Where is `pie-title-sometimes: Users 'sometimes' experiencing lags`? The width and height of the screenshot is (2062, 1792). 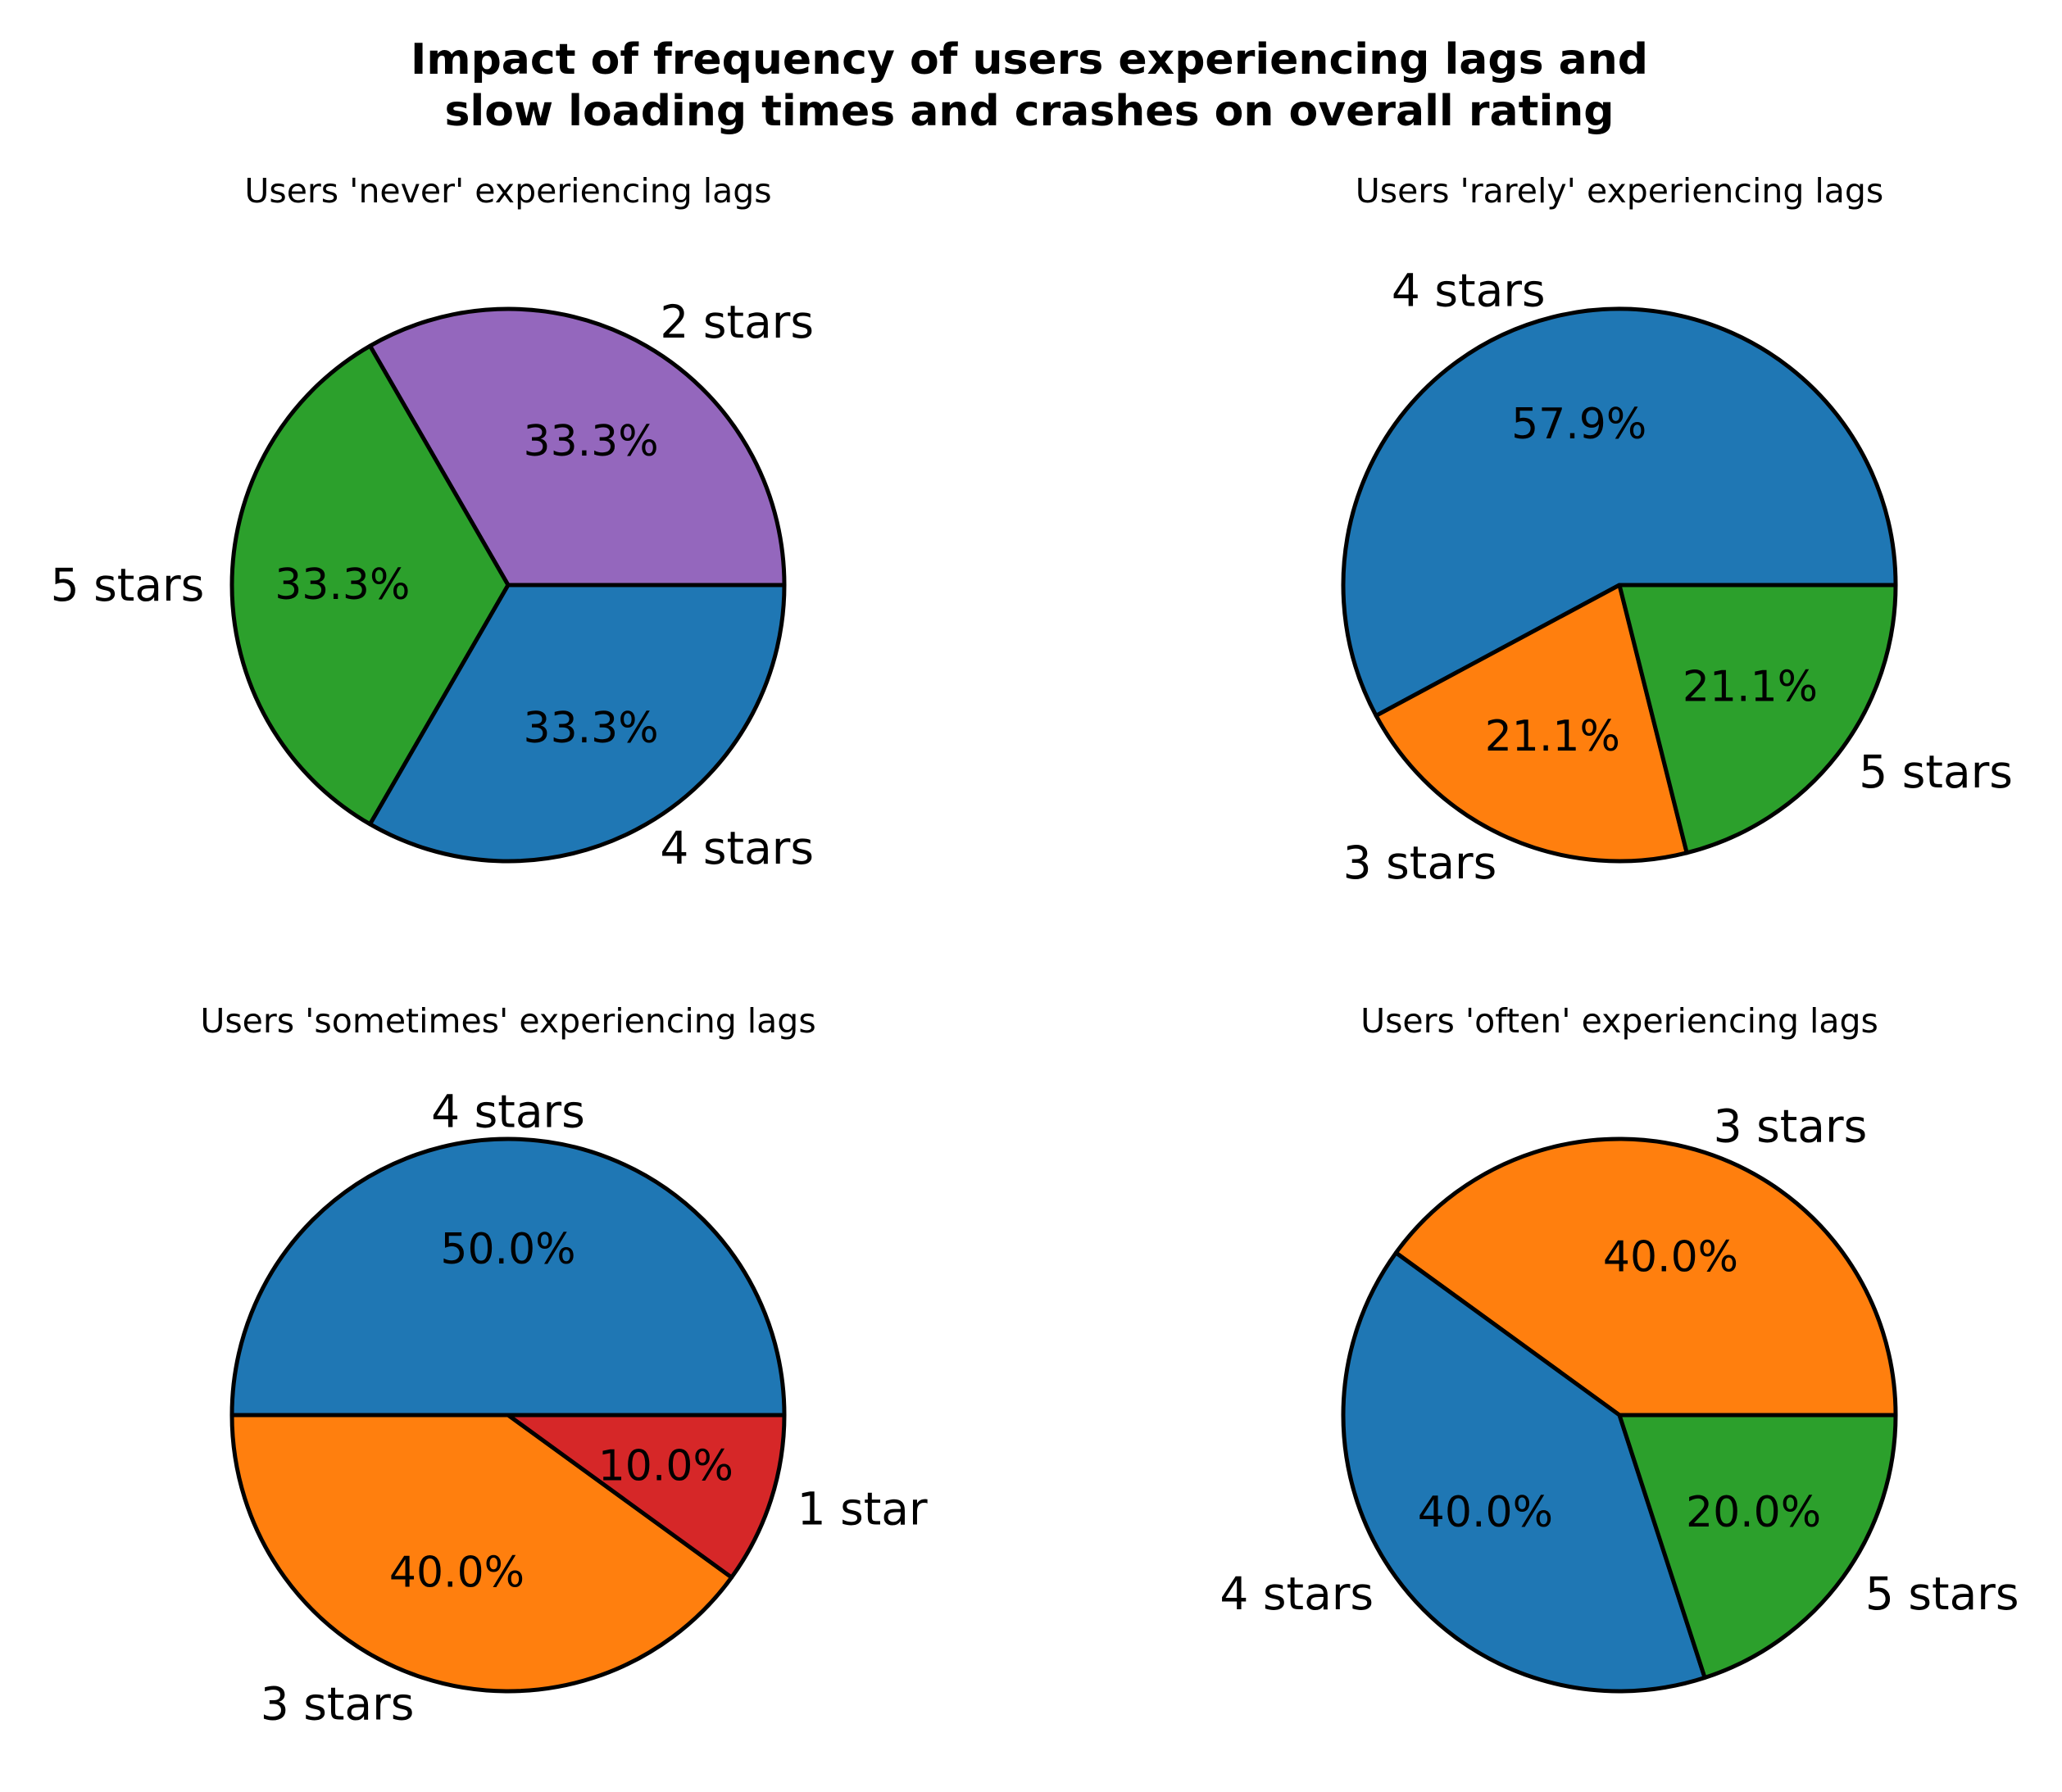 pie-title-sometimes: Users 'sometimes' experiencing lags is located at coordinates (507, 1021).